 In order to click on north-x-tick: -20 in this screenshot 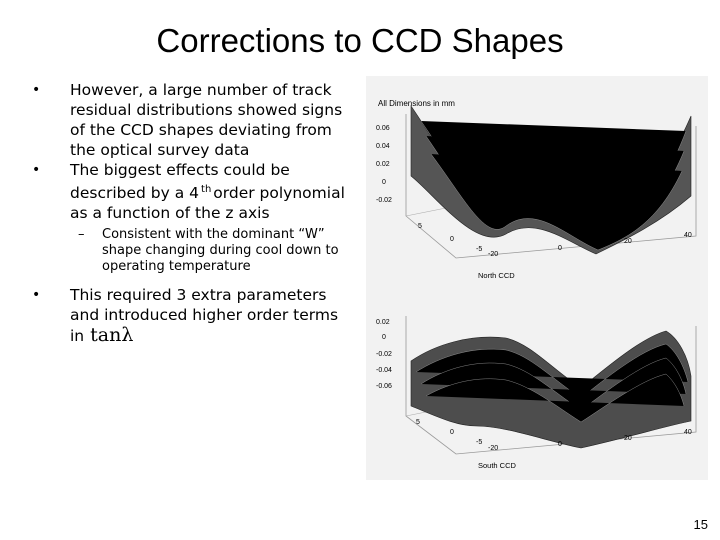, I will do `click(493, 254)`.